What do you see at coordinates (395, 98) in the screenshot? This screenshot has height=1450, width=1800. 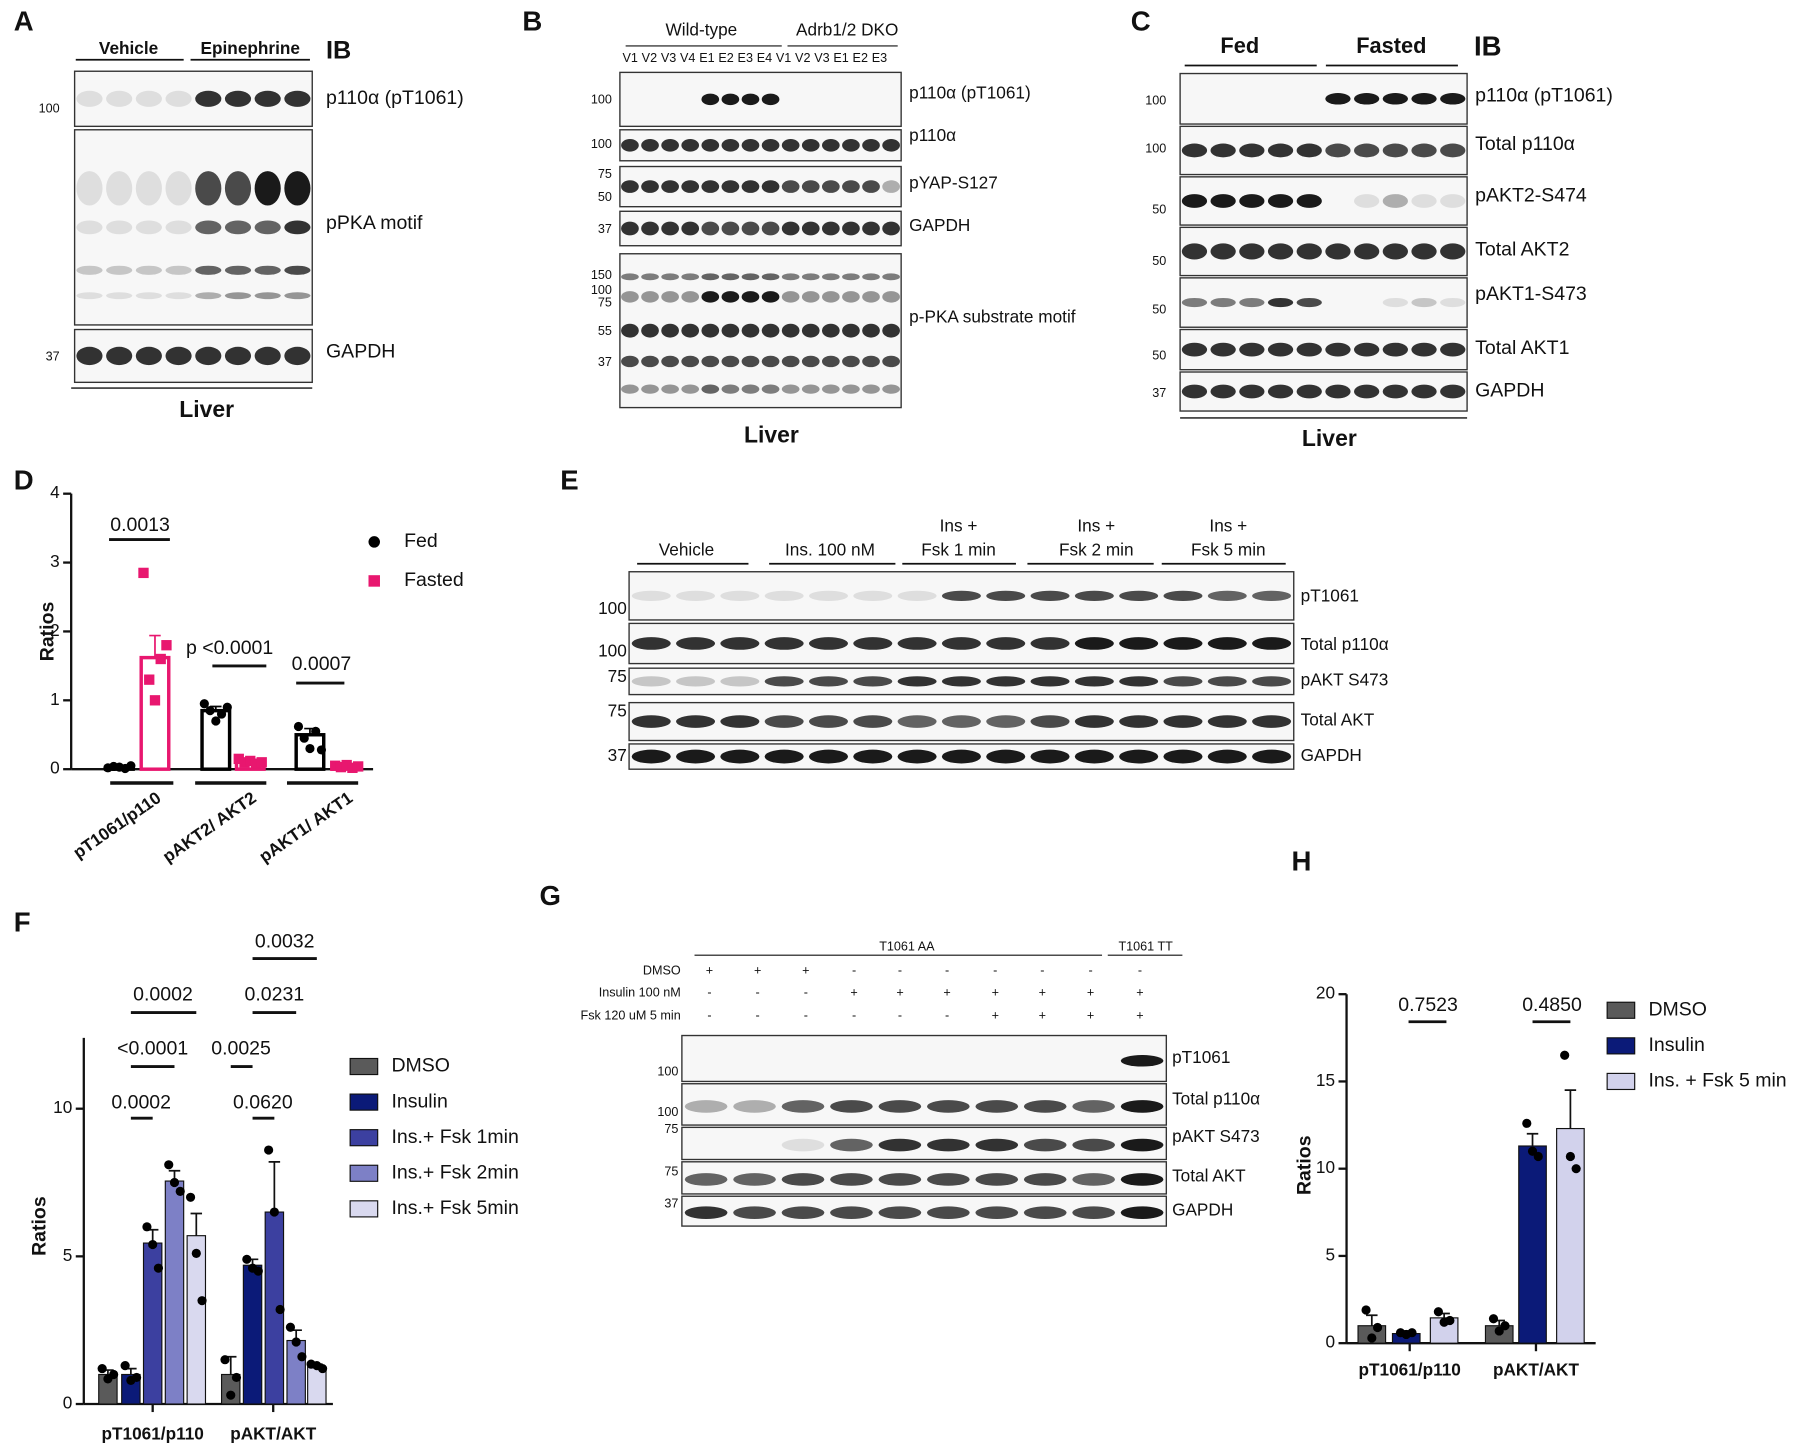 I see `band-label: p110α (pT1061)` at bounding box center [395, 98].